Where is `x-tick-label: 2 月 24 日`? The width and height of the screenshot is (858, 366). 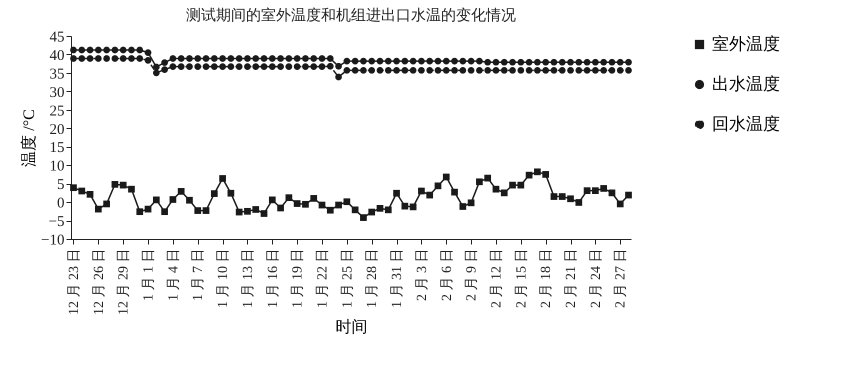
x-tick-label: 2 月 24 日 is located at coordinates (596, 278).